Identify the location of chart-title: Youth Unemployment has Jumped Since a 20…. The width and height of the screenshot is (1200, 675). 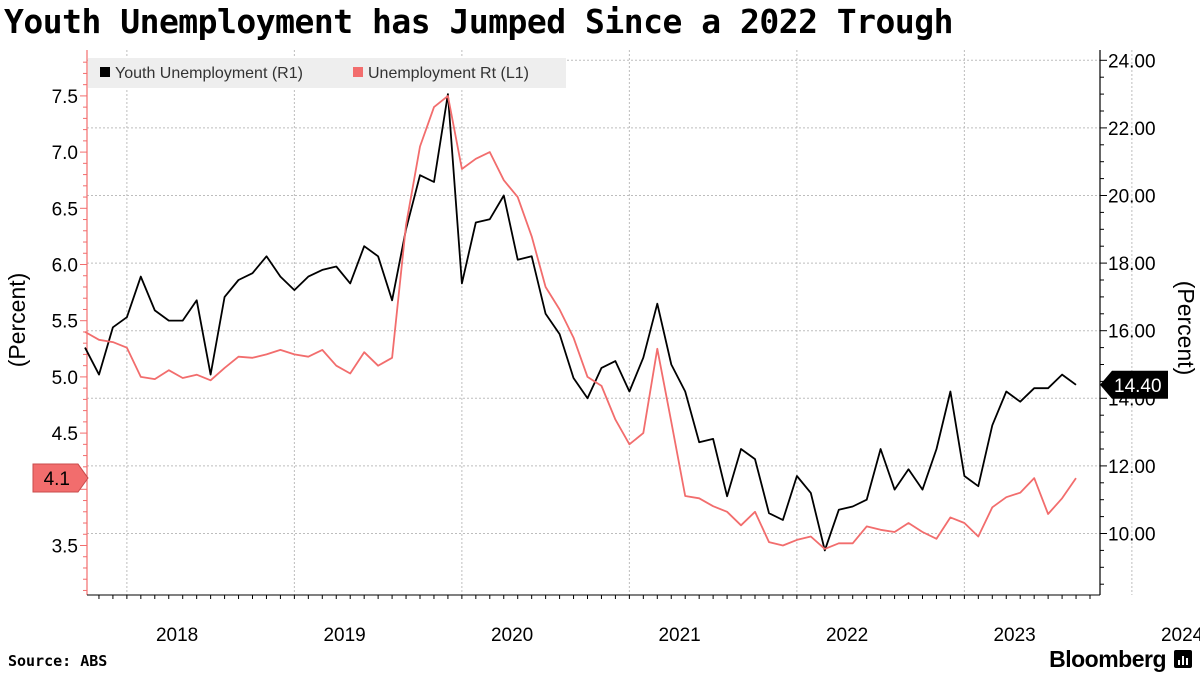
(479, 21).